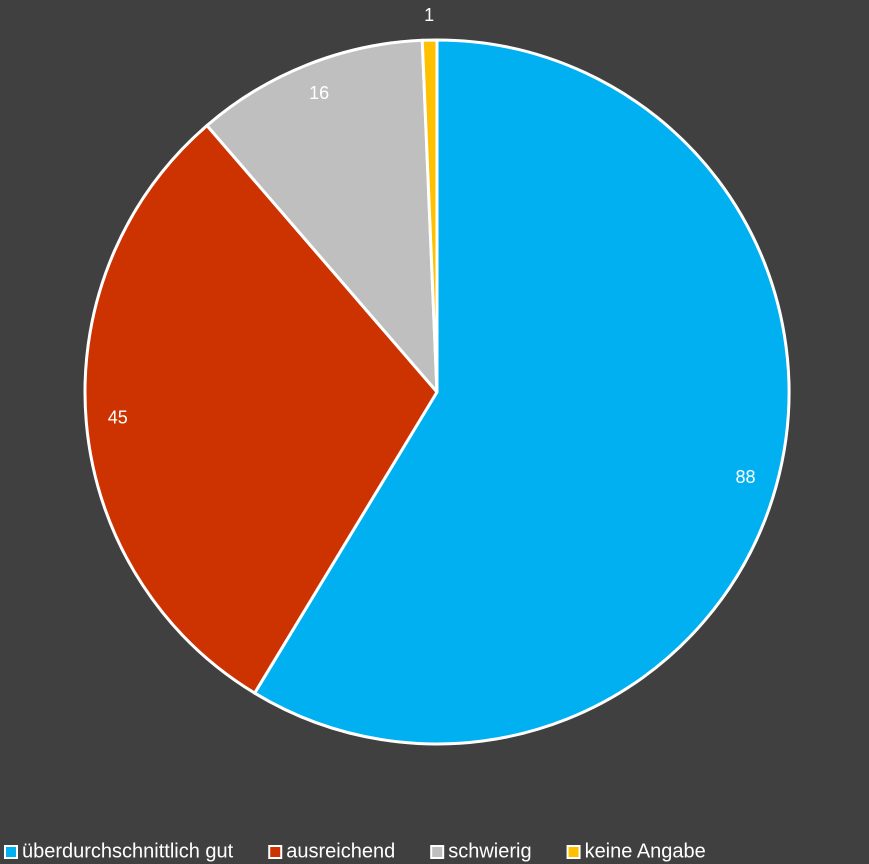 This screenshot has width=869, height=864. What do you see at coordinates (489, 851) in the screenshot?
I see `legend-label: schwierig` at bounding box center [489, 851].